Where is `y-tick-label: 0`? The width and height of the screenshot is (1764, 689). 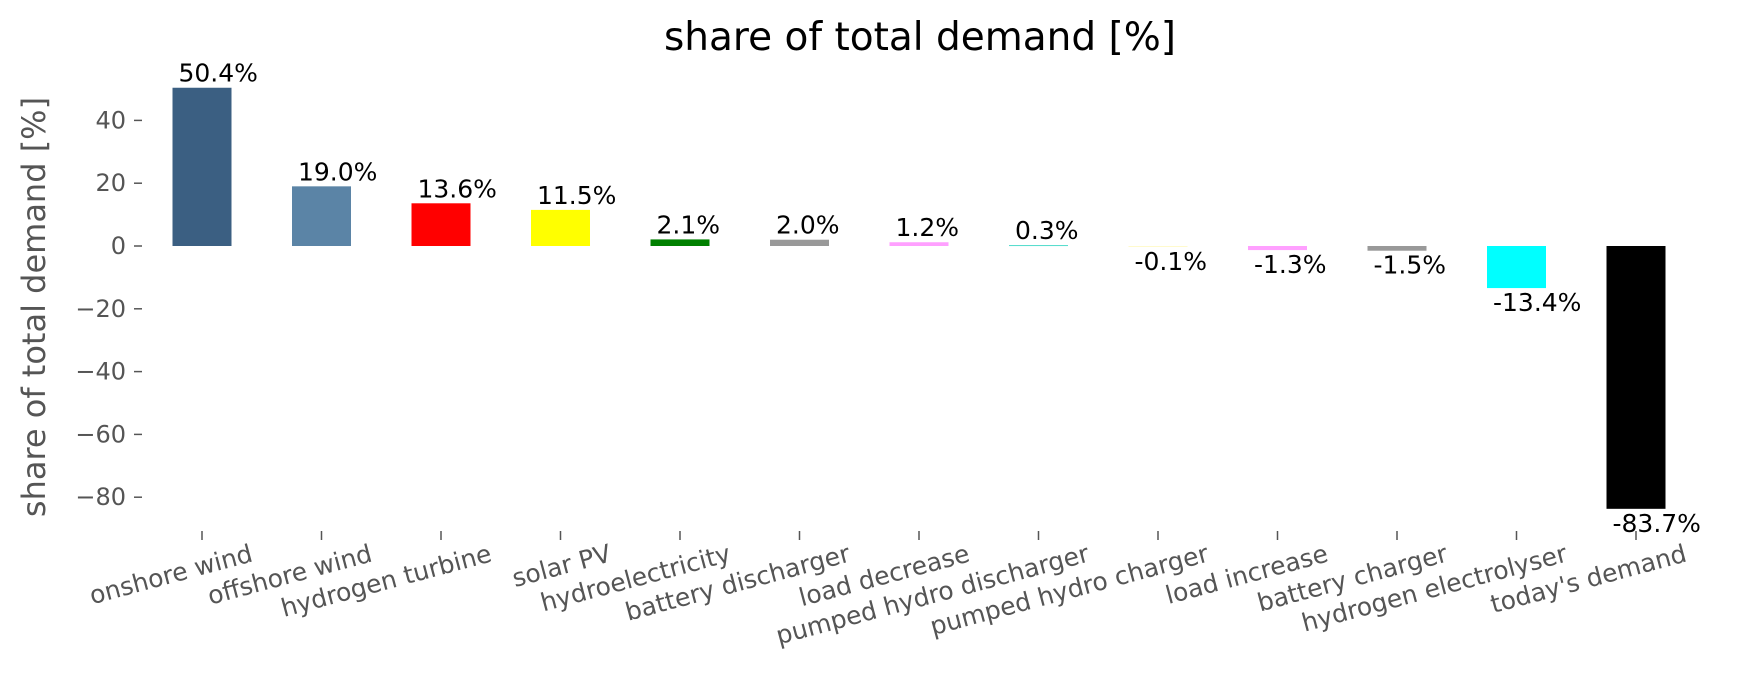
y-tick-label: 0 is located at coordinates (118, 246).